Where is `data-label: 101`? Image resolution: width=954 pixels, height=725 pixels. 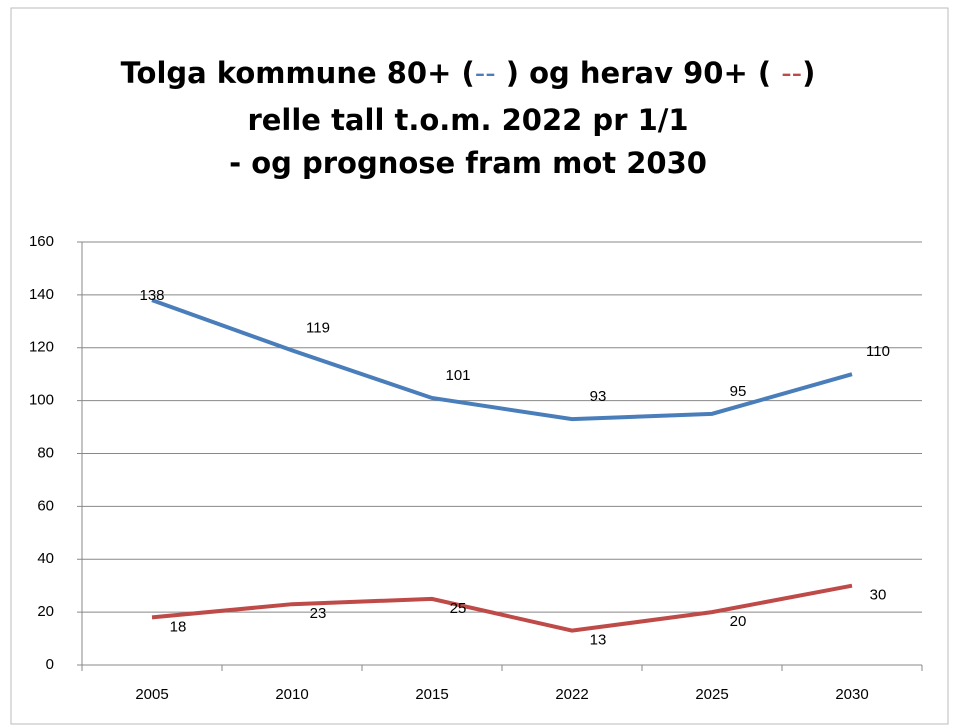 data-label: 101 is located at coordinates (457, 375).